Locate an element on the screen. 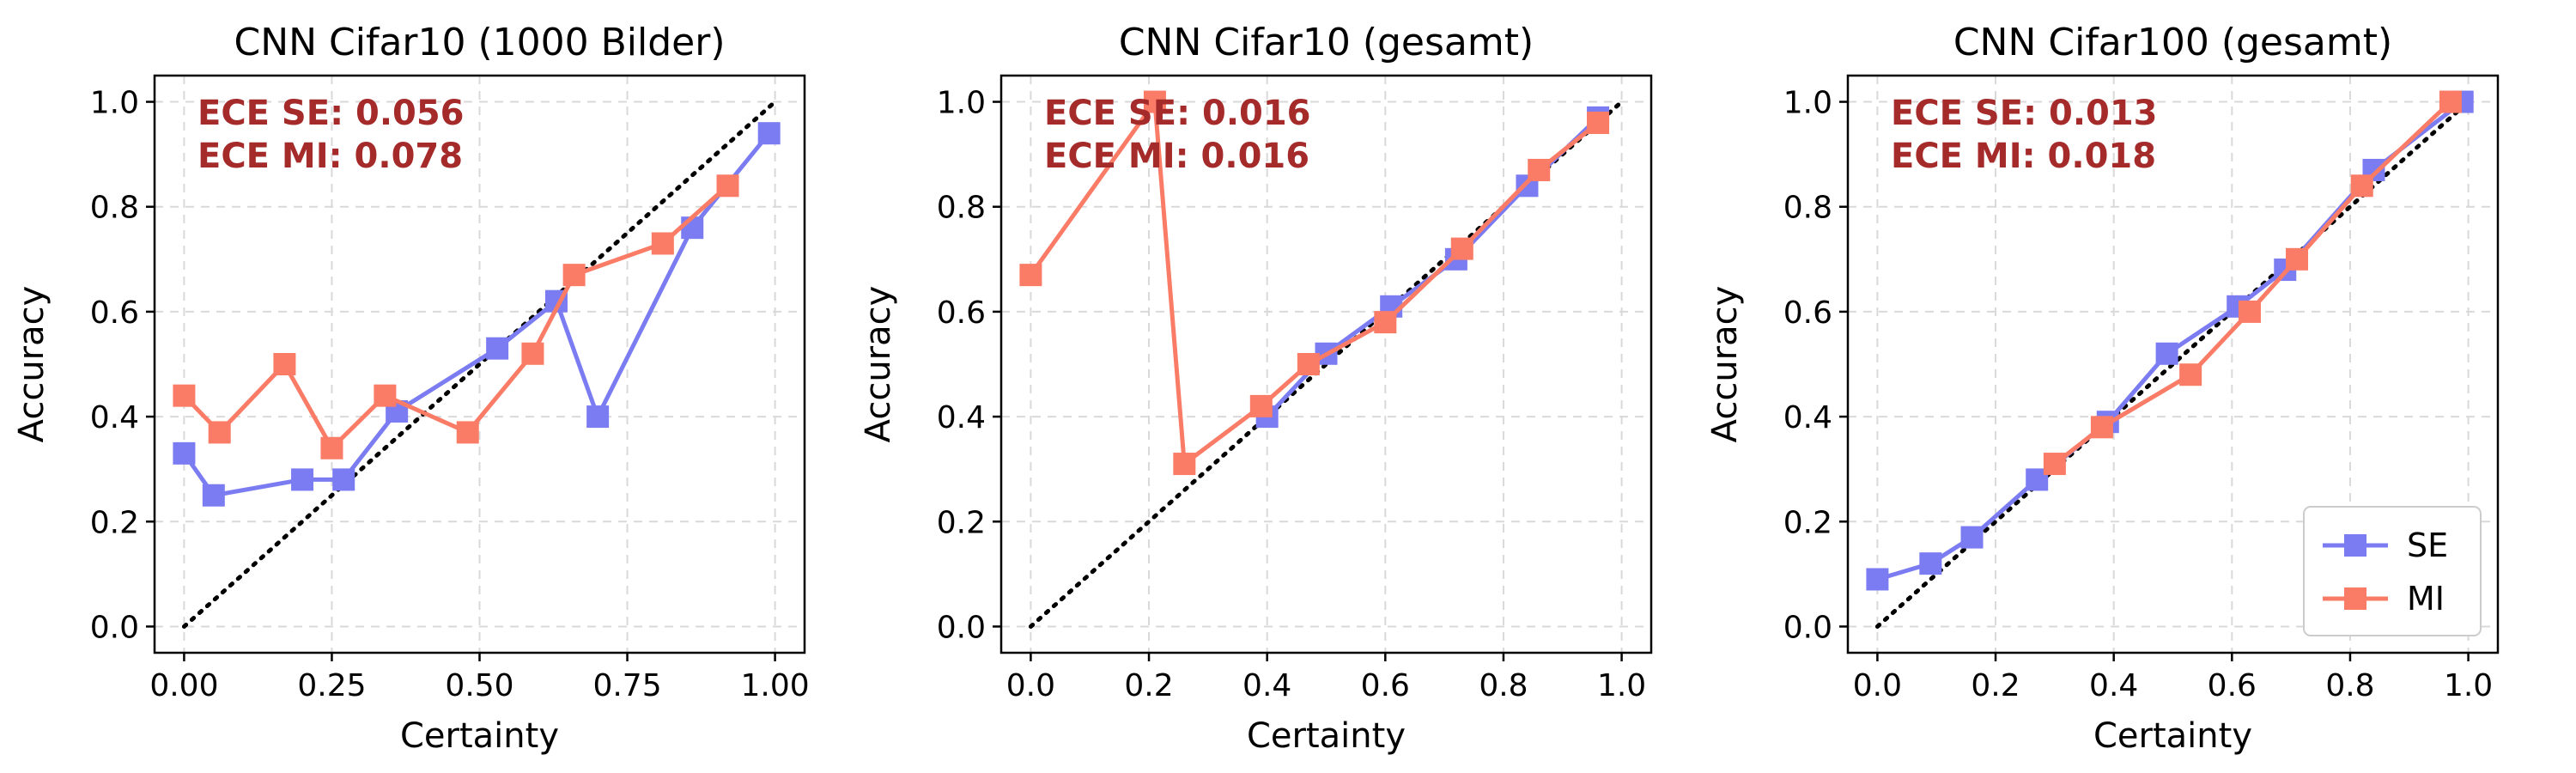 The width and height of the screenshot is (2576, 773). legend-box is located at coordinates (2392, 571).